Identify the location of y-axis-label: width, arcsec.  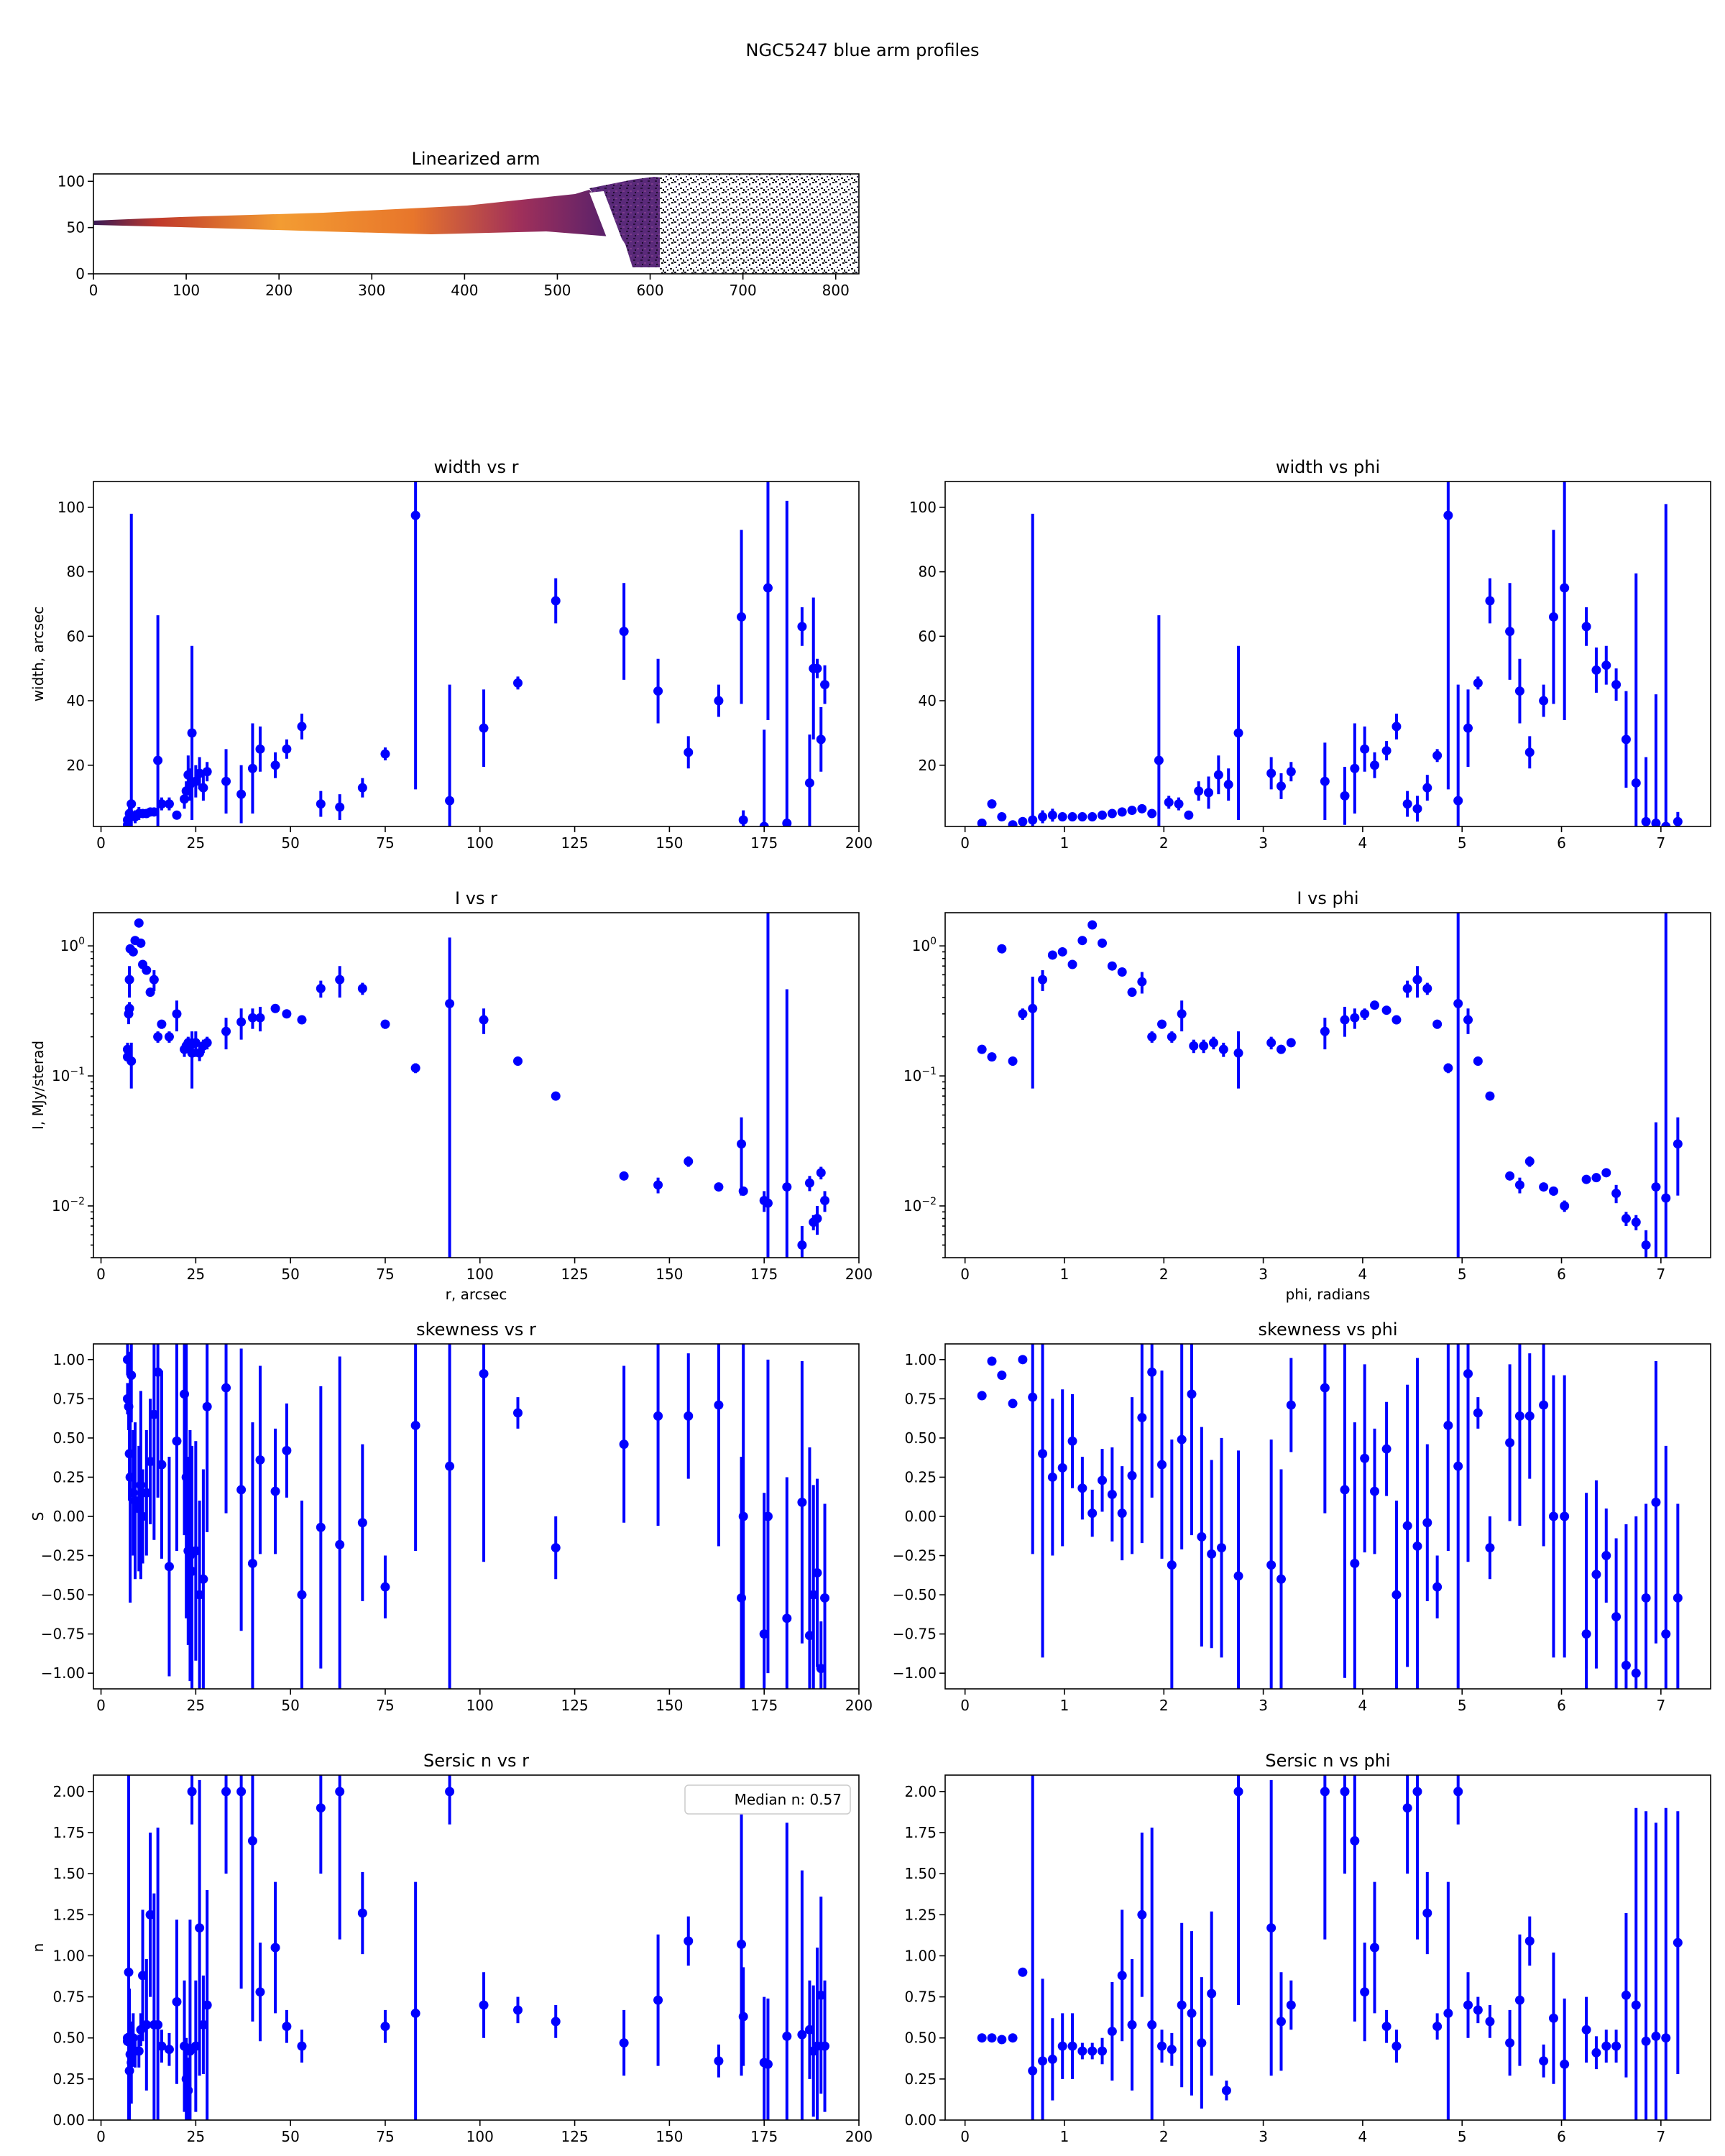
(38, 654).